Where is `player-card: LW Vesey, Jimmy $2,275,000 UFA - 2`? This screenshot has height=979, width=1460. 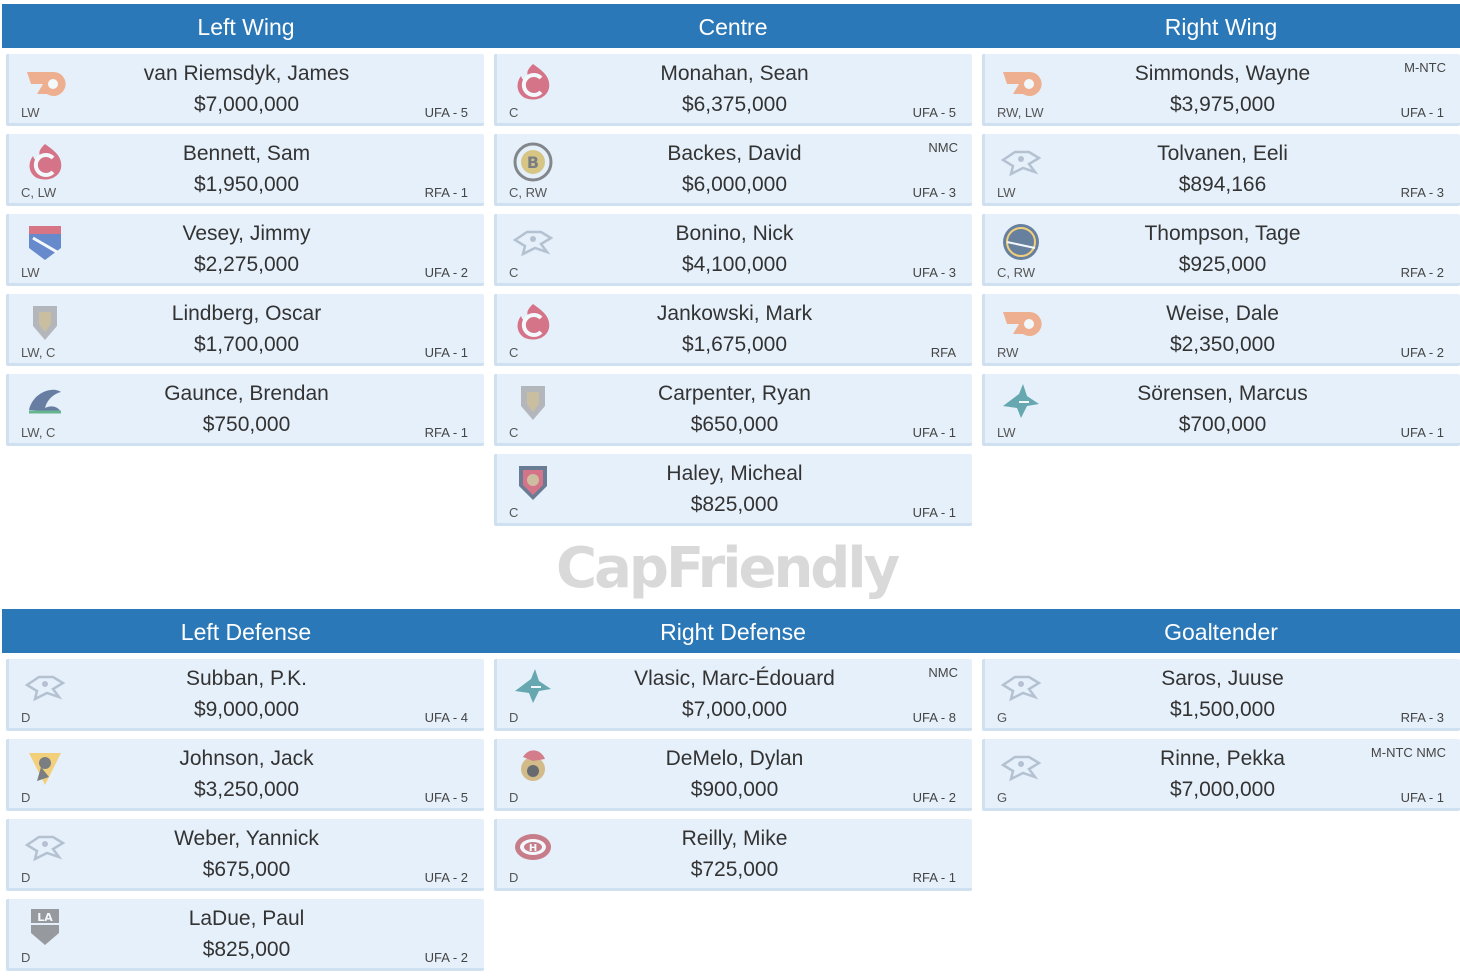
player-card: LW Vesey, Jimmy $2,275,000 UFA - 2 is located at coordinates (245, 250).